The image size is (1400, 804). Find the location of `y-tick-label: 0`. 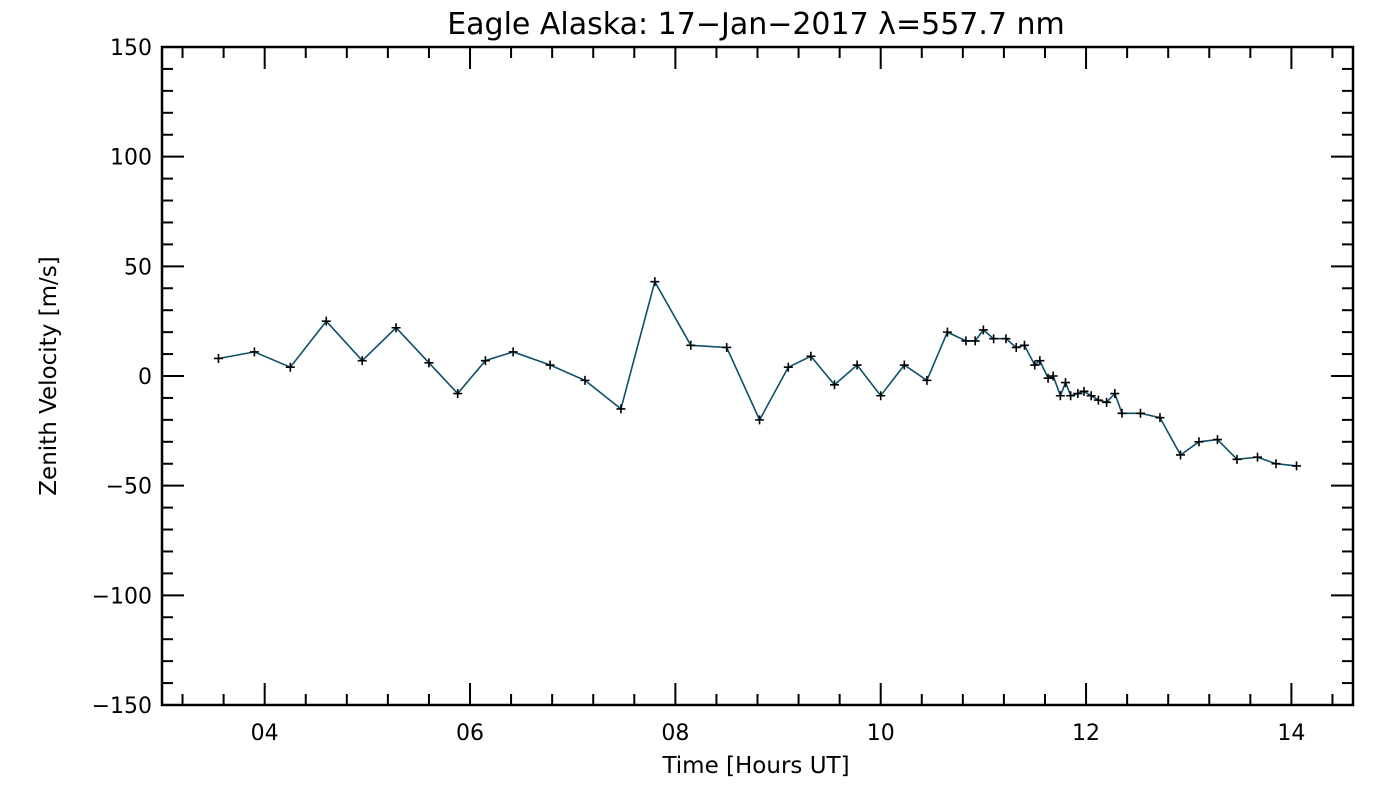

y-tick-label: 0 is located at coordinates (145, 377).